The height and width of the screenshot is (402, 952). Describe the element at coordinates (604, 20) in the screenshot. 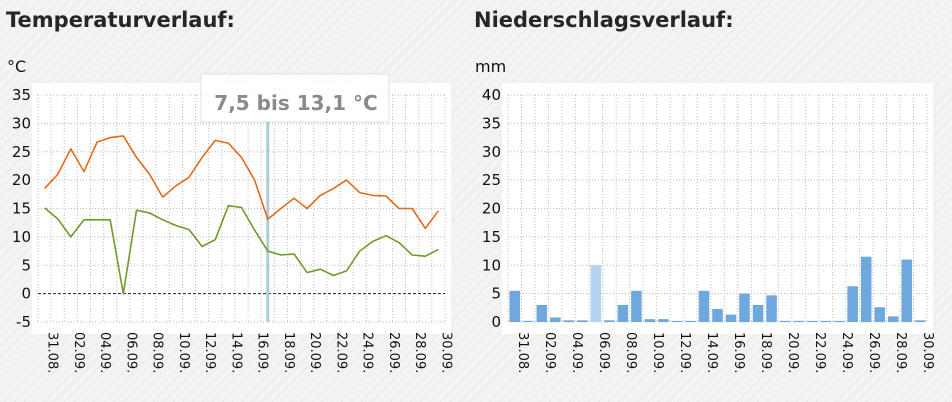

I see `precipitation-chart-title: Niederschlagsverlauf:` at that location.